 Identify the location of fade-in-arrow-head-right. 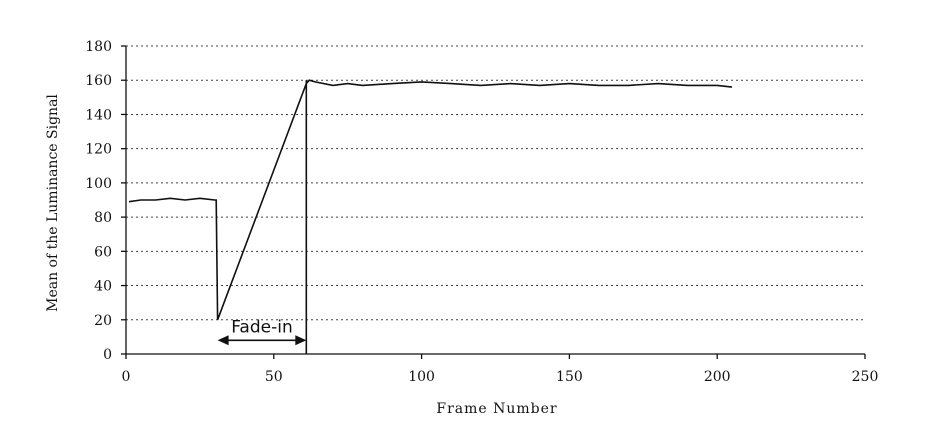
(301, 340).